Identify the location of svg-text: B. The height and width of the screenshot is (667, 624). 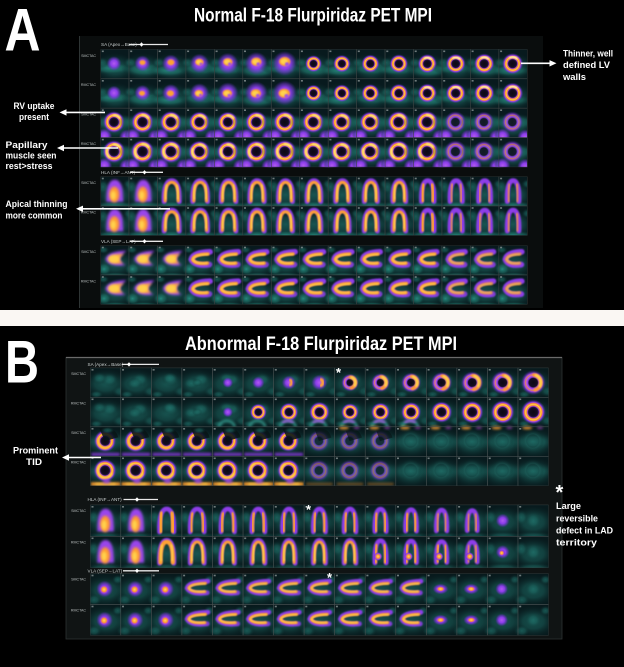
(22, 362).